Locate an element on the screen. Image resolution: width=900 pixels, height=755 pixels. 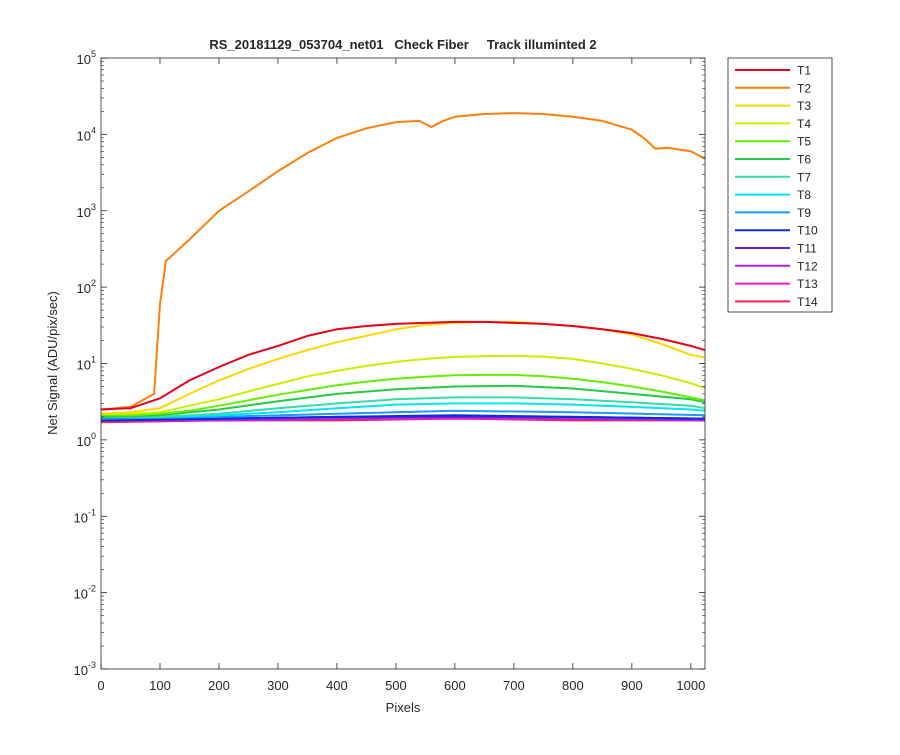
series-line-t9 is located at coordinates (403, 414).